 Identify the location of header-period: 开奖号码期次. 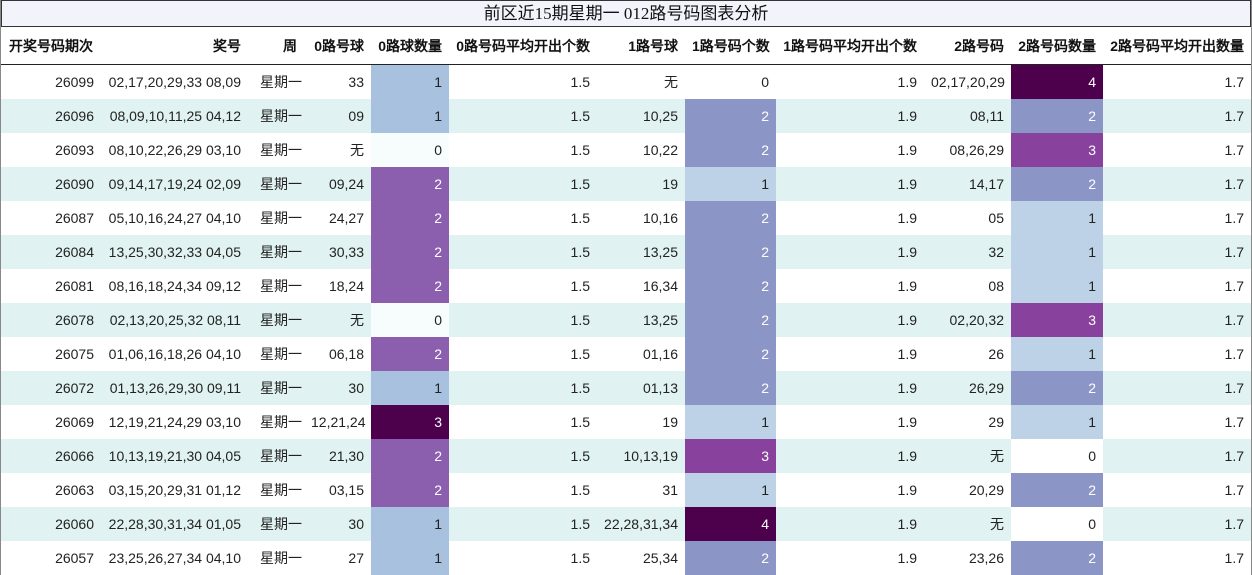
(51, 46).